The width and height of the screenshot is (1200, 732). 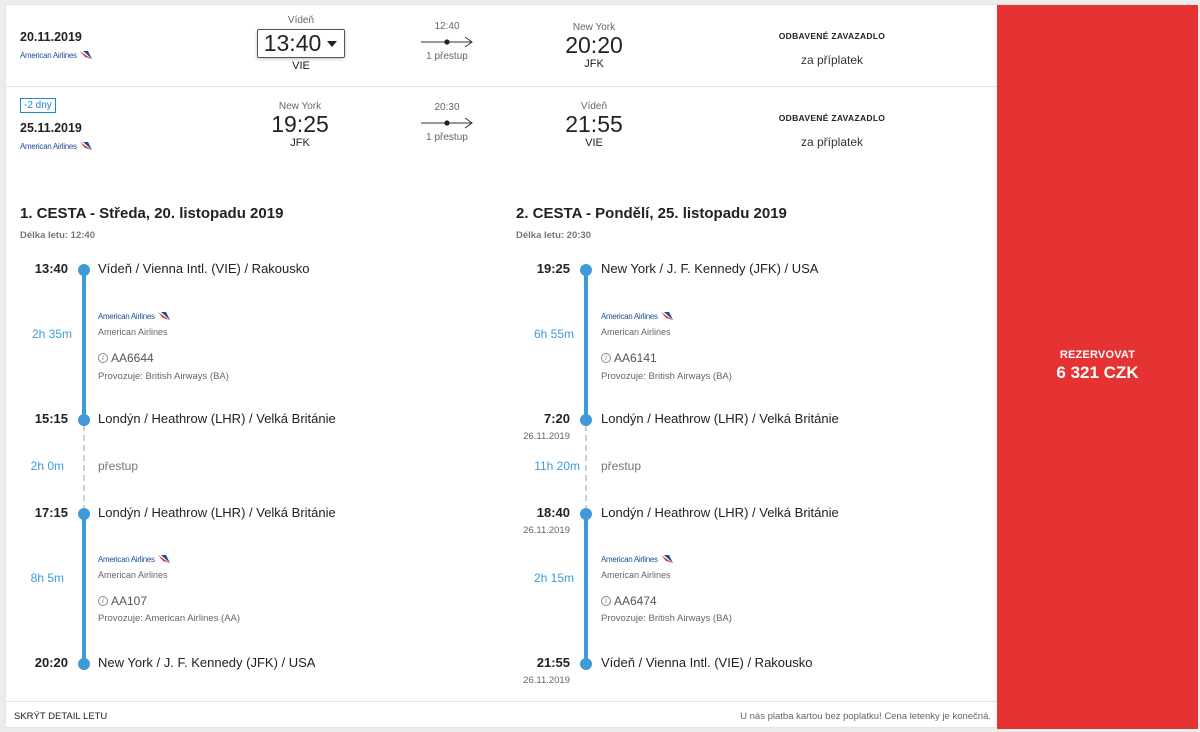 What do you see at coordinates (332, 43) in the screenshot?
I see `chevron-down-icon` at bounding box center [332, 43].